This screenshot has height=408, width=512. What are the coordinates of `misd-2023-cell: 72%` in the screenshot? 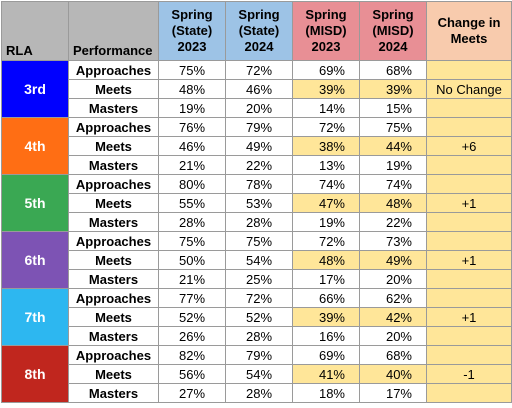 It's located at (326, 241).